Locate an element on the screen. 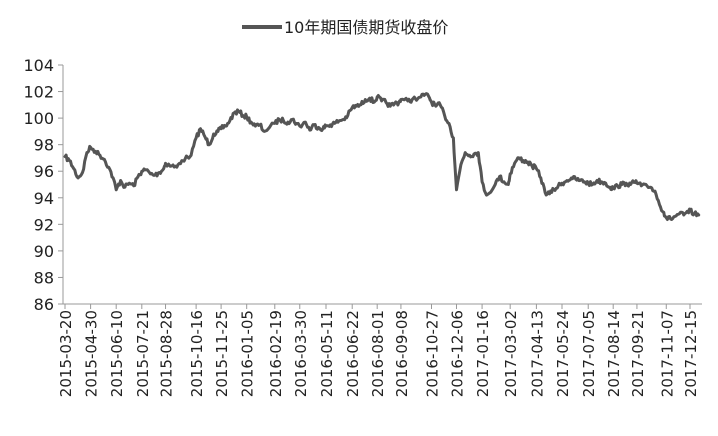 This screenshot has height=436, width=718. y-tick-label: 86 is located at coordinates (44, 304).